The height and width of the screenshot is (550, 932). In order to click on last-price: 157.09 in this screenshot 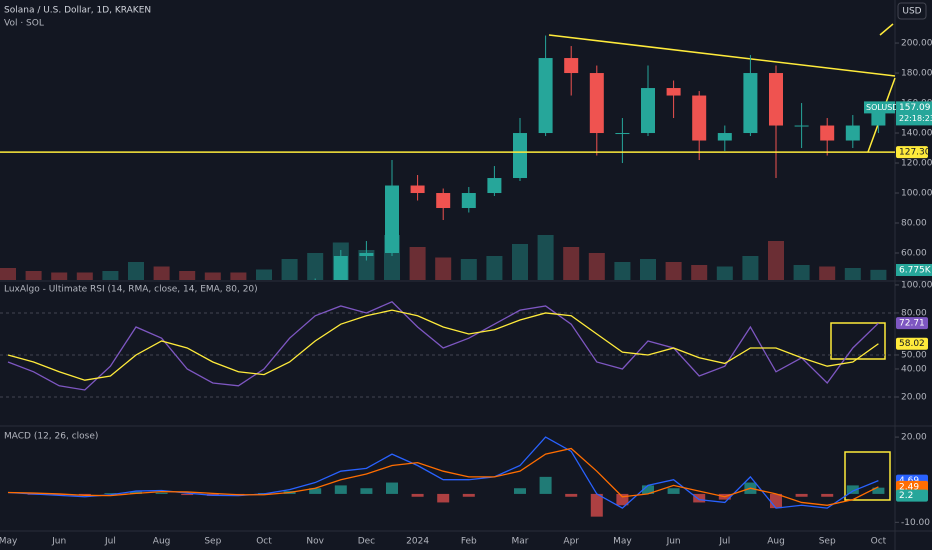, I will do `click(915, 108)`.